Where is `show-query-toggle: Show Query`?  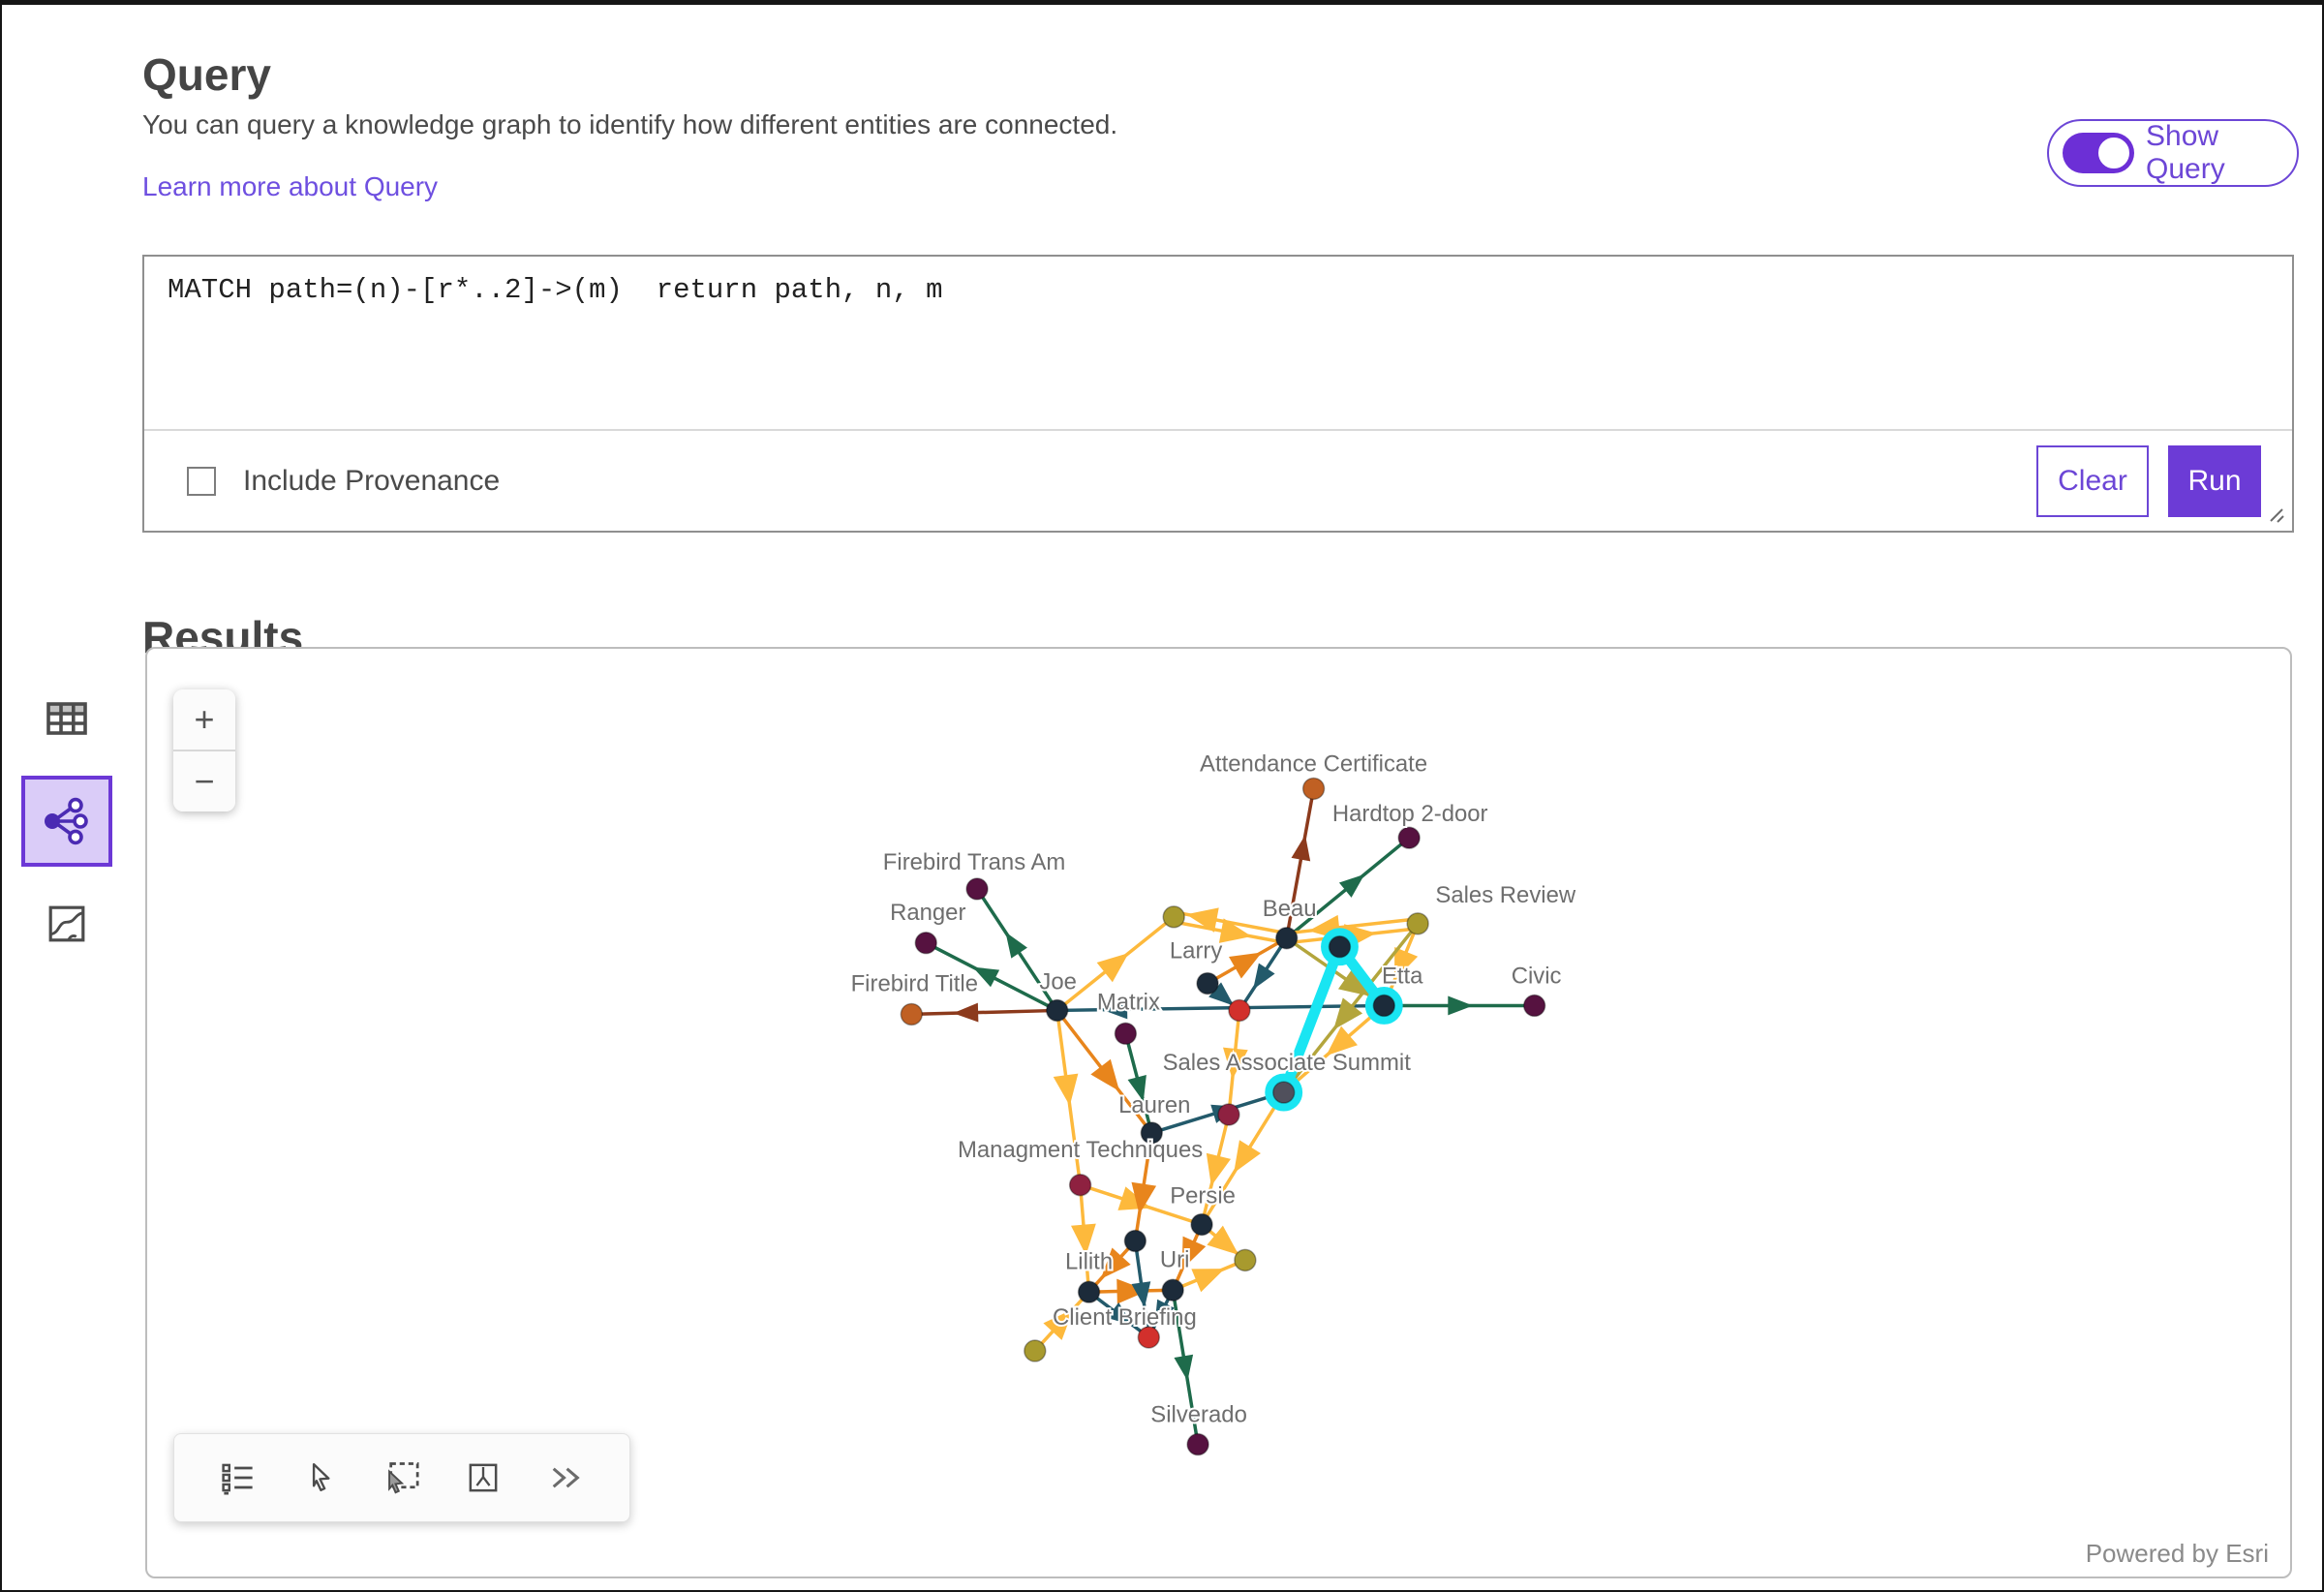 show-query-toggle: Show Query is located at coordinates (2173, 153).